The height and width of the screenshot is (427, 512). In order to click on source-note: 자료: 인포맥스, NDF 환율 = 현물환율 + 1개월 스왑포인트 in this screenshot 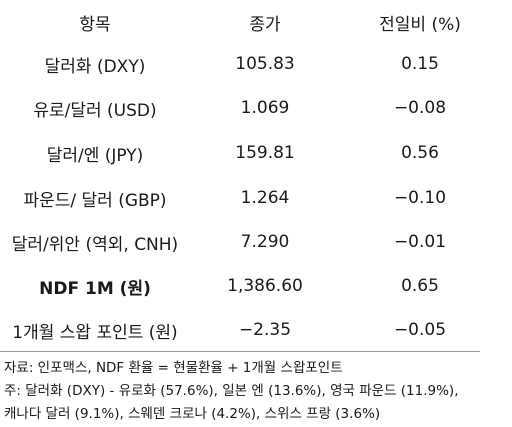, I will do `click(173, 368)`.